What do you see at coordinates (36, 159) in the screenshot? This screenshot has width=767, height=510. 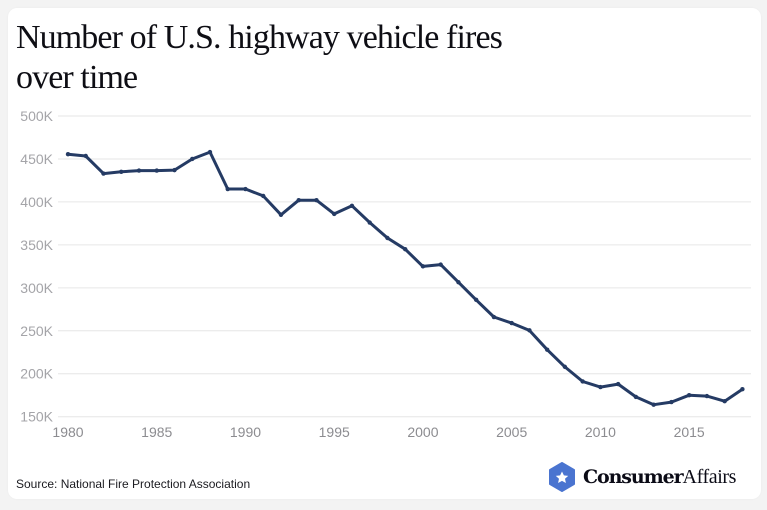 I see `y-tick-label: 450K` at bounding box center [36, 159].